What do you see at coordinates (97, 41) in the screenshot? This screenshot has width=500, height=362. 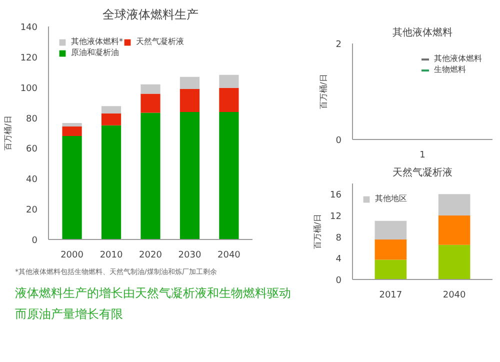 I see `legend-label: 其他液体燃料*` at bounding box center [97, 41].